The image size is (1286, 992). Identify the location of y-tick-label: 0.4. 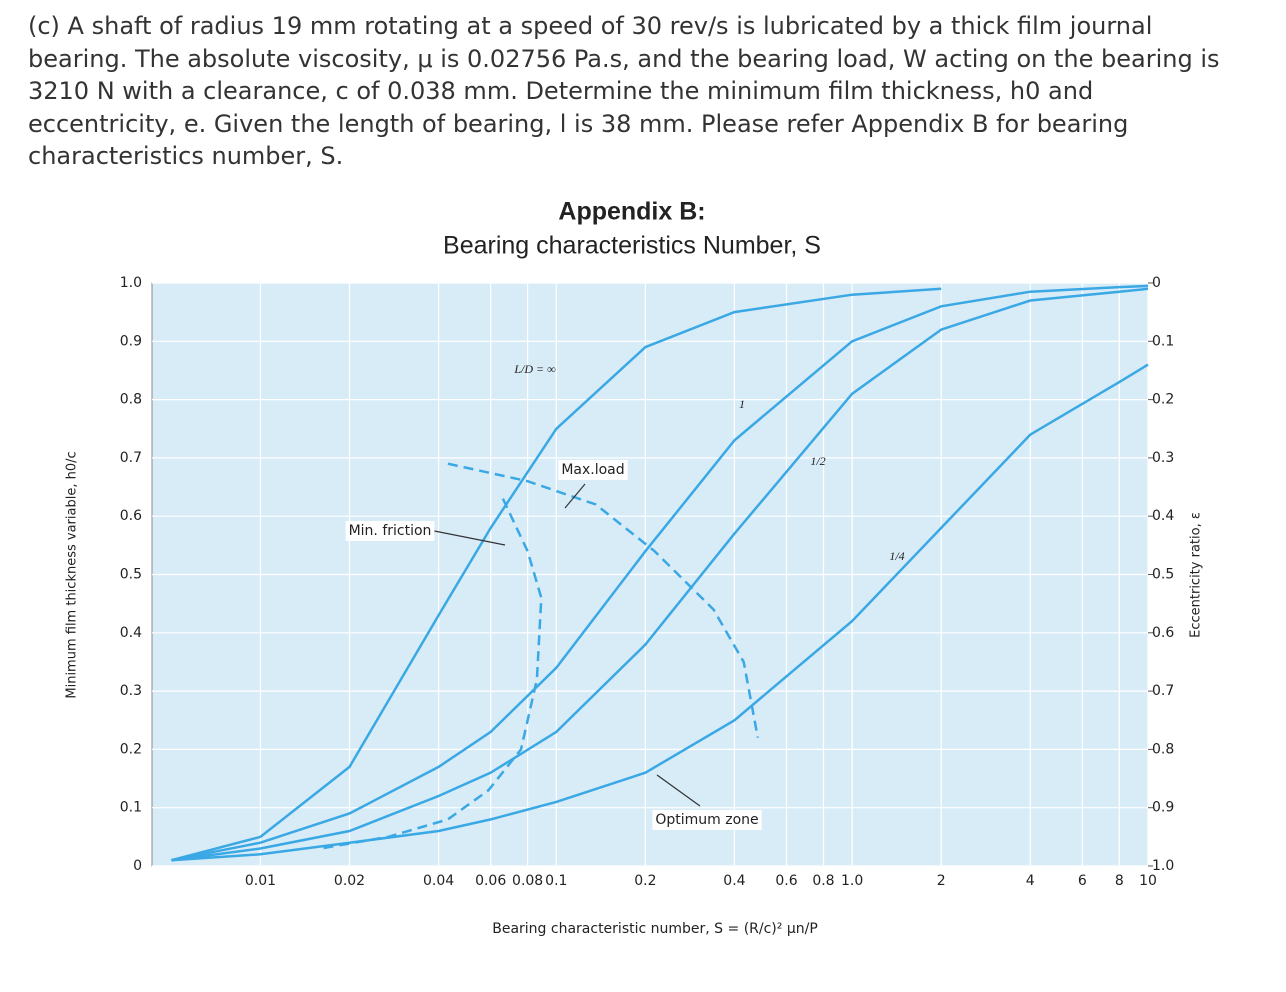
(131, 633).